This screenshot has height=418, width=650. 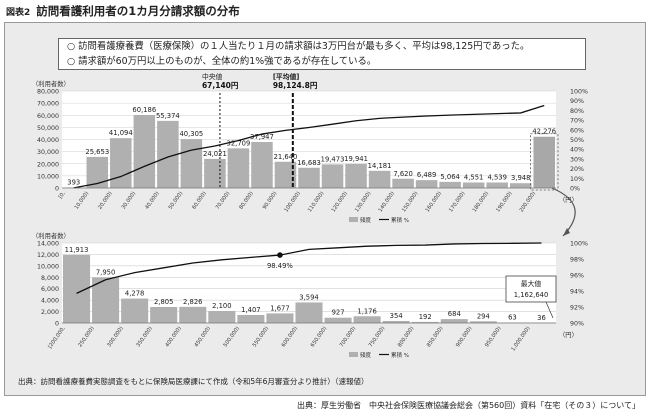 What do you see at coordinates (531, 289) in the screenshot?
I see `chart2-max-box` at bounding box center [531, 289].